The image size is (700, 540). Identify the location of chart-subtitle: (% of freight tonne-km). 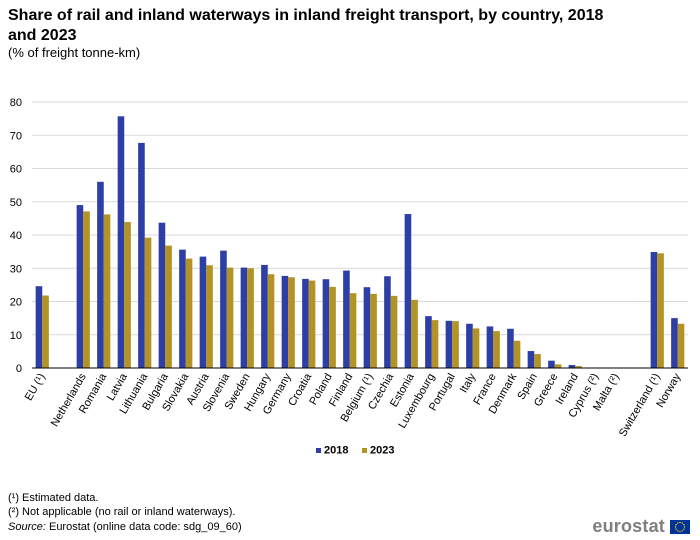
(74, 52).